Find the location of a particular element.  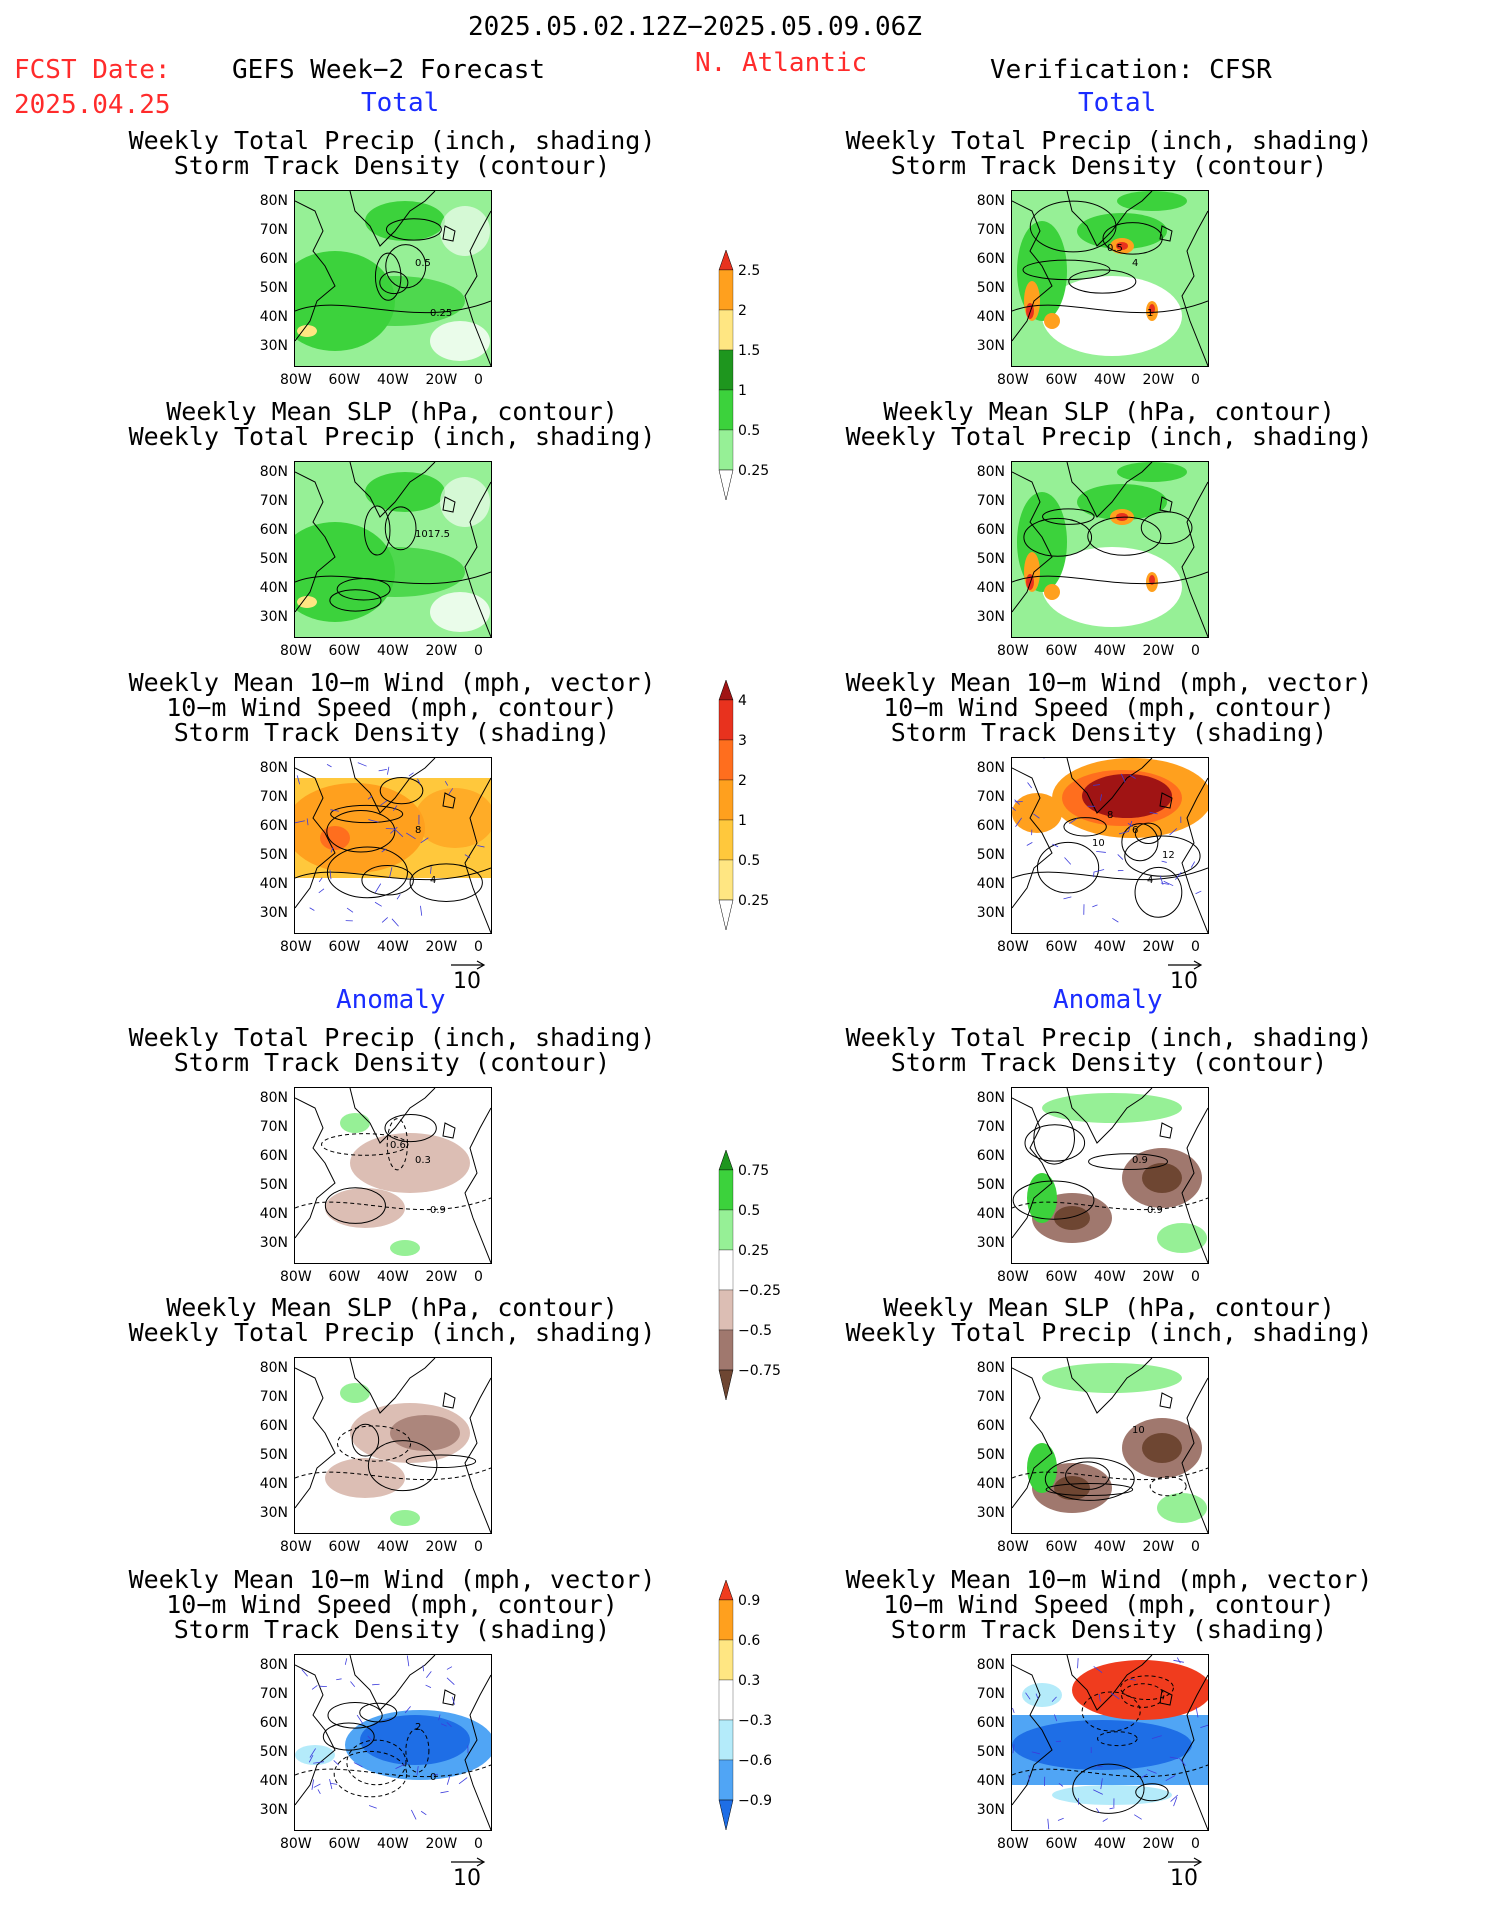

map-panel-cfsr-anom-slp: 10 is located at coordinates (1110, 1445).